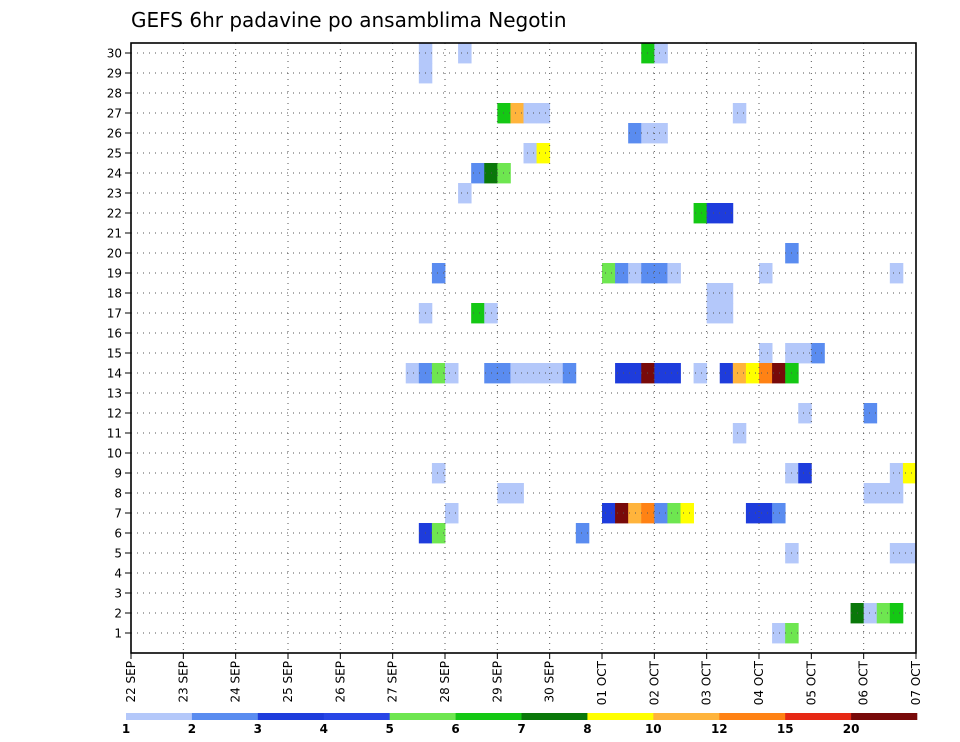 The image size is (960, 742). What do you see at coordinates (114, 194) in the screenshot?
I see `y-tick-label: 23` at bounding box center [114, 194].